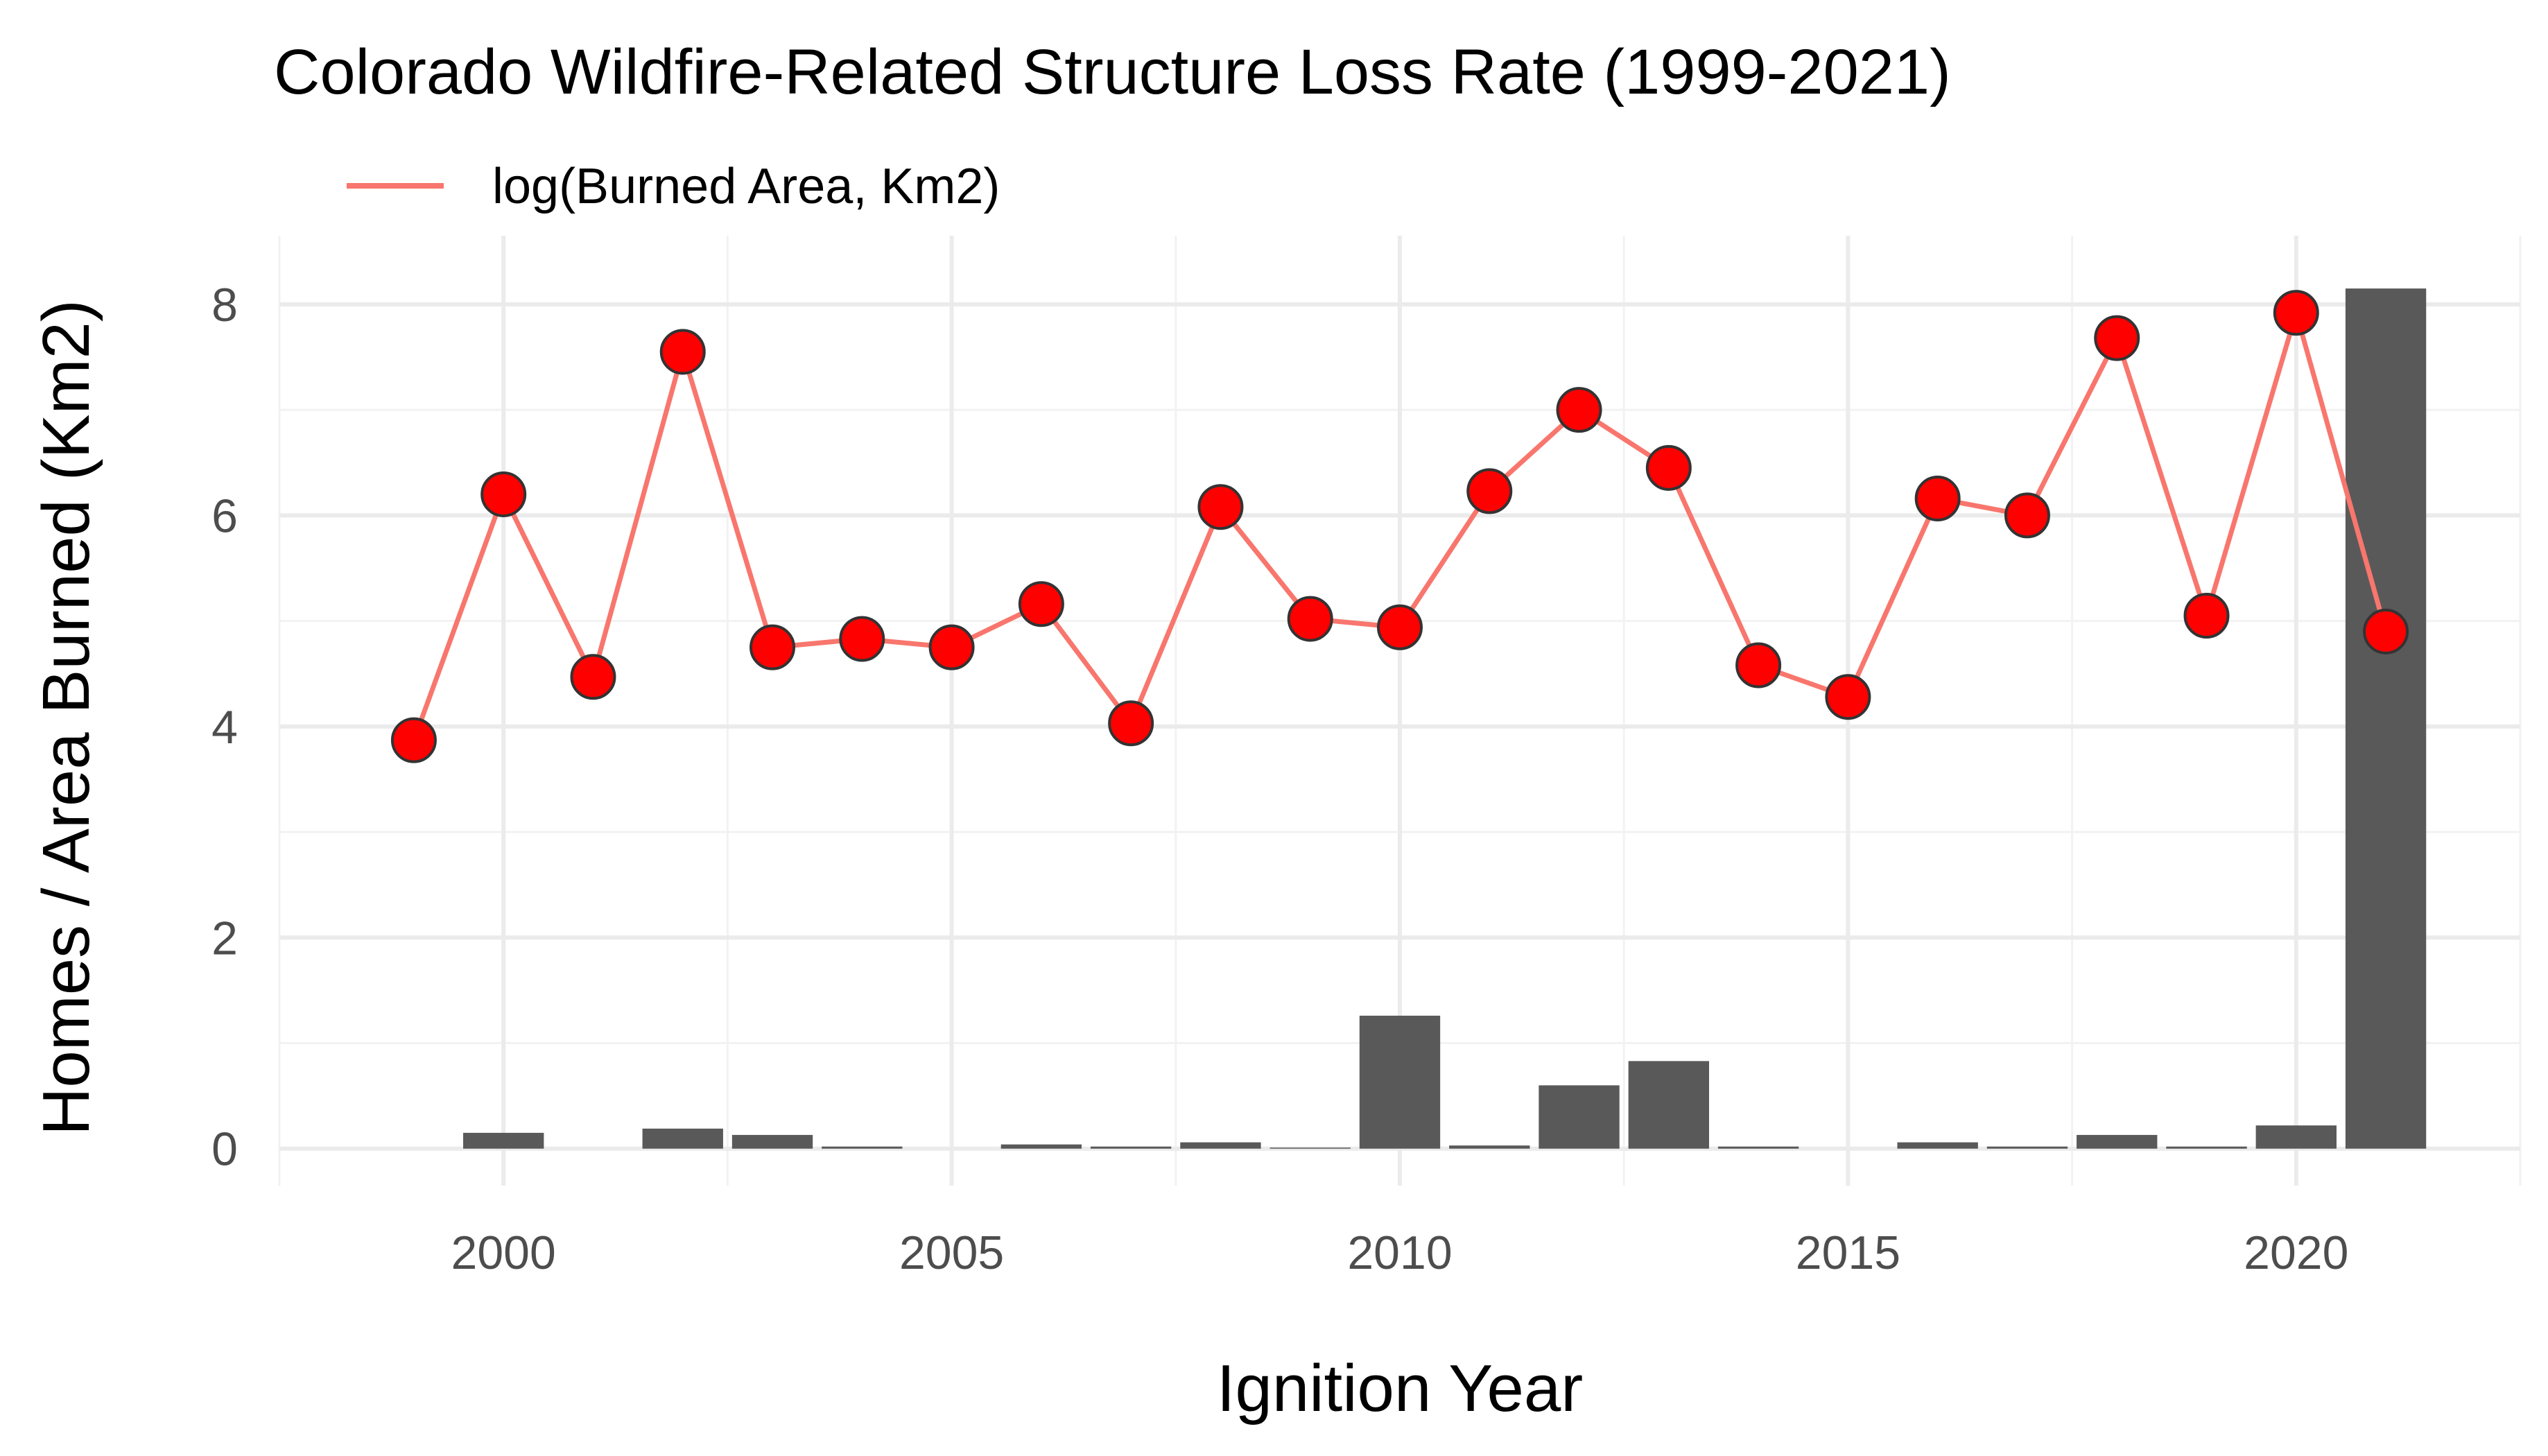 The image size is (2548, 1456). Describe the element at coordinates (224, 305) in the screenshot. I see `y-tick-label: 8` at that location.